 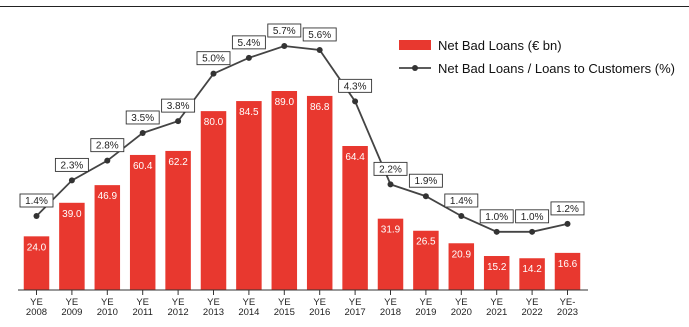 I want to click on bar-YE-2020, so click(x=461, y=266).